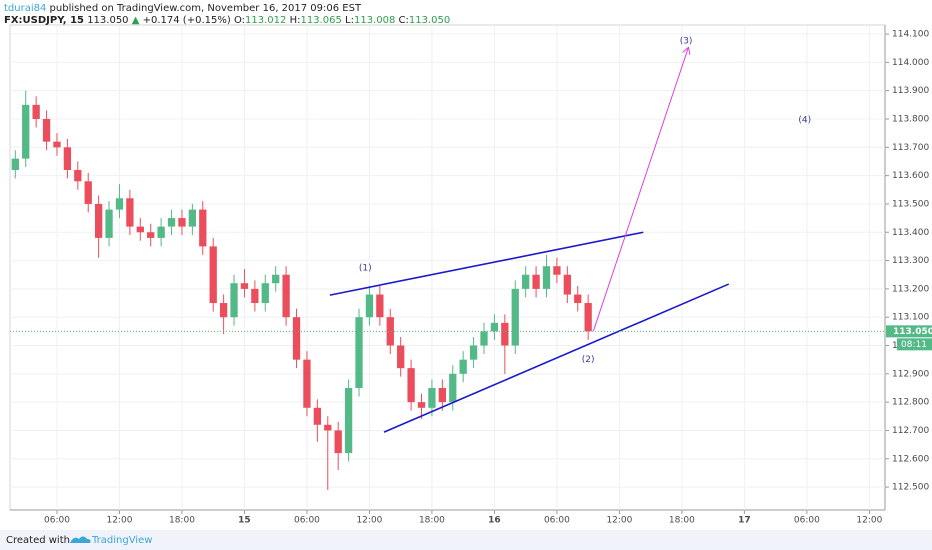  I want to click on wave-label: (1), so click(365, 268).